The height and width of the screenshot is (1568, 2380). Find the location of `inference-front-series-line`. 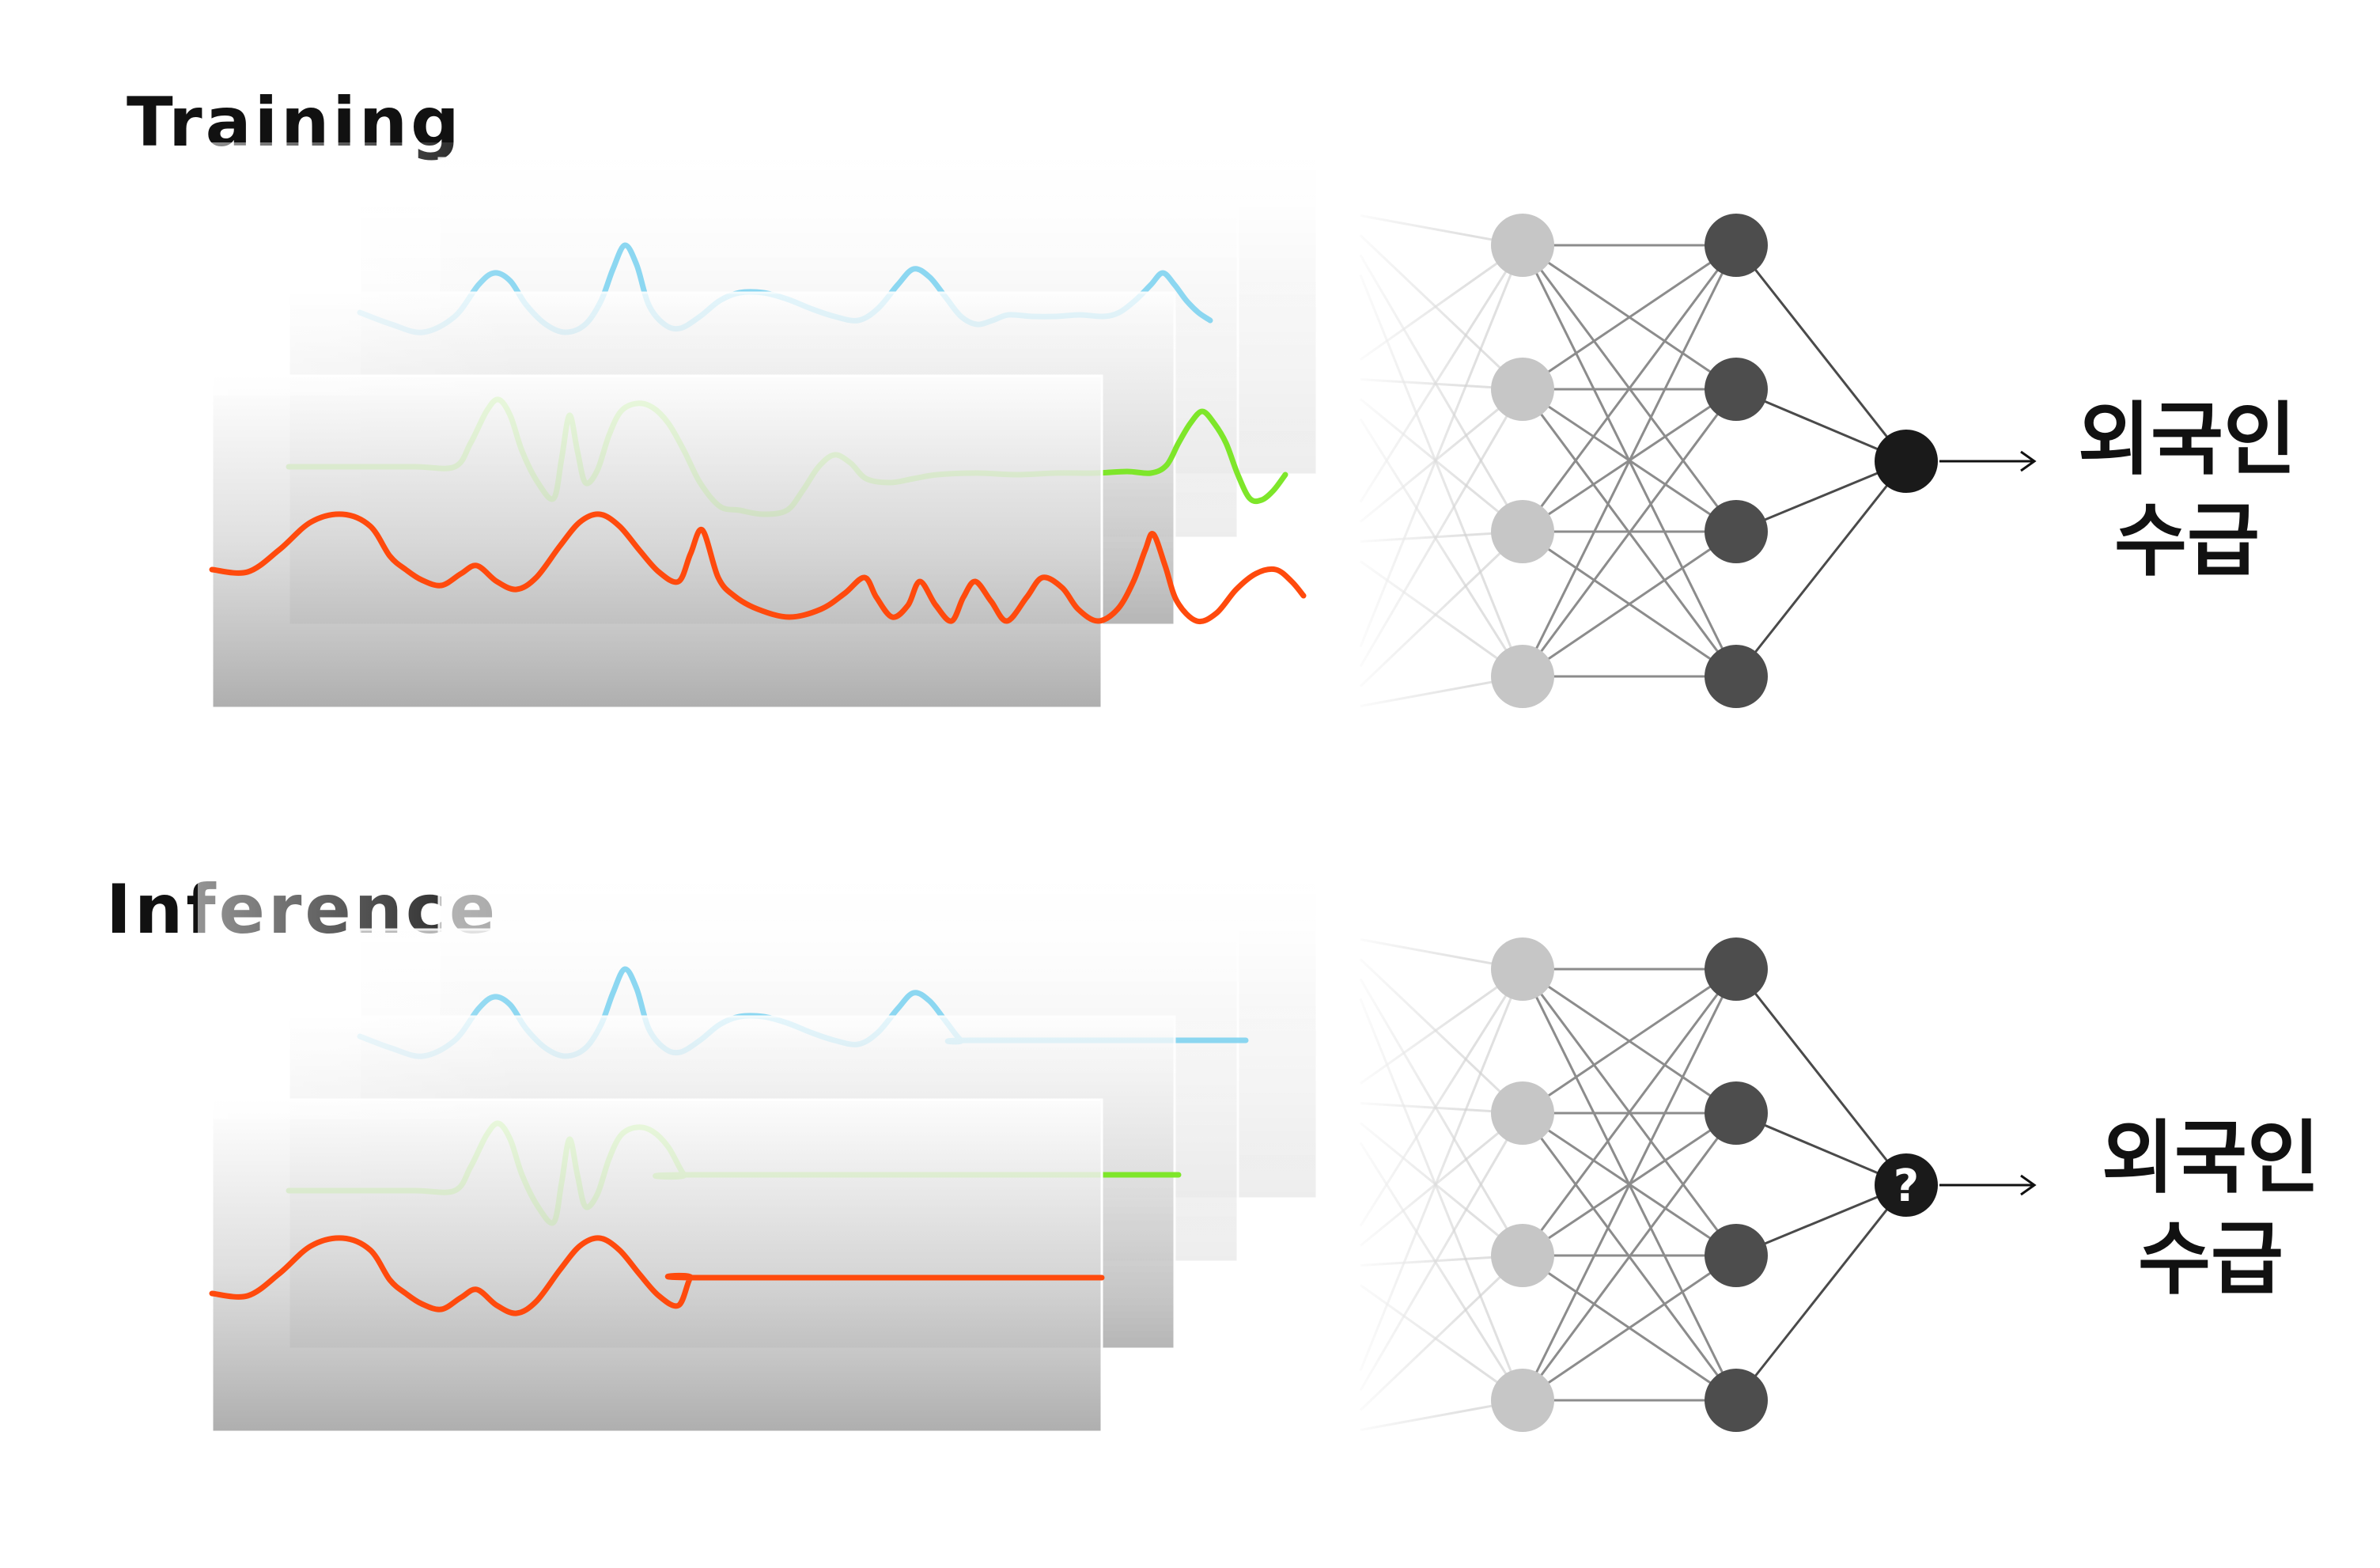

inference-front-series-line is located at coordinates (657, 1275).